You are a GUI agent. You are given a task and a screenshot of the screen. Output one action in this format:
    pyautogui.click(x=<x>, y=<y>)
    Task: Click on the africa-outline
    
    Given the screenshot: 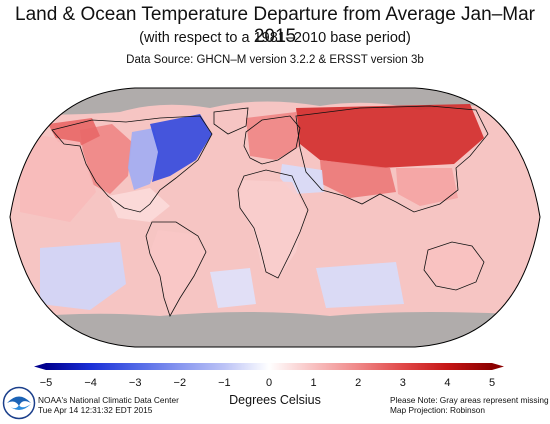 What is the action you would take?
    pyautogui.click(x=273, y=224)
    